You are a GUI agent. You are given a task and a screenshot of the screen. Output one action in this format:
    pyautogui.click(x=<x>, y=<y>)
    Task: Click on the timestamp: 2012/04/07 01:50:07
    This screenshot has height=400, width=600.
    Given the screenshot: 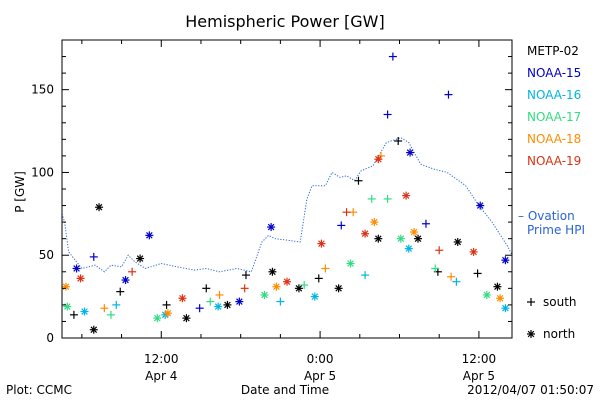 What is the action you would take?
    pyautogui.click(x=530, y=390)
    